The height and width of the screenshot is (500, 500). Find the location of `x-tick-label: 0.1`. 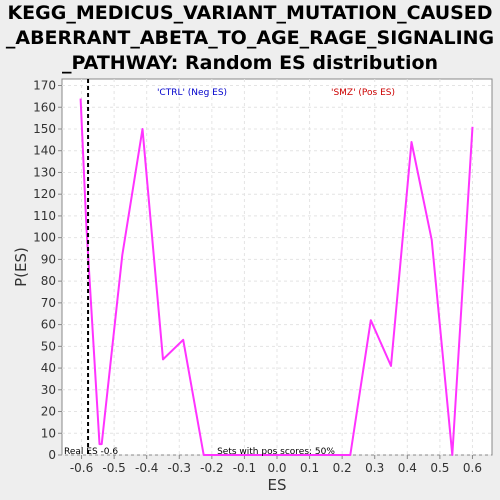

x-tick-label: 0.1 is located at coordinates (309, 468).